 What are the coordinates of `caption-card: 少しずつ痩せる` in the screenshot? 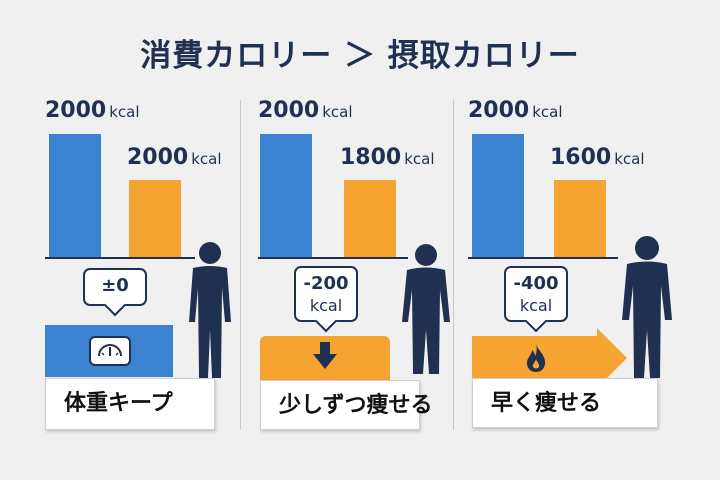 It's located at (346, 405).